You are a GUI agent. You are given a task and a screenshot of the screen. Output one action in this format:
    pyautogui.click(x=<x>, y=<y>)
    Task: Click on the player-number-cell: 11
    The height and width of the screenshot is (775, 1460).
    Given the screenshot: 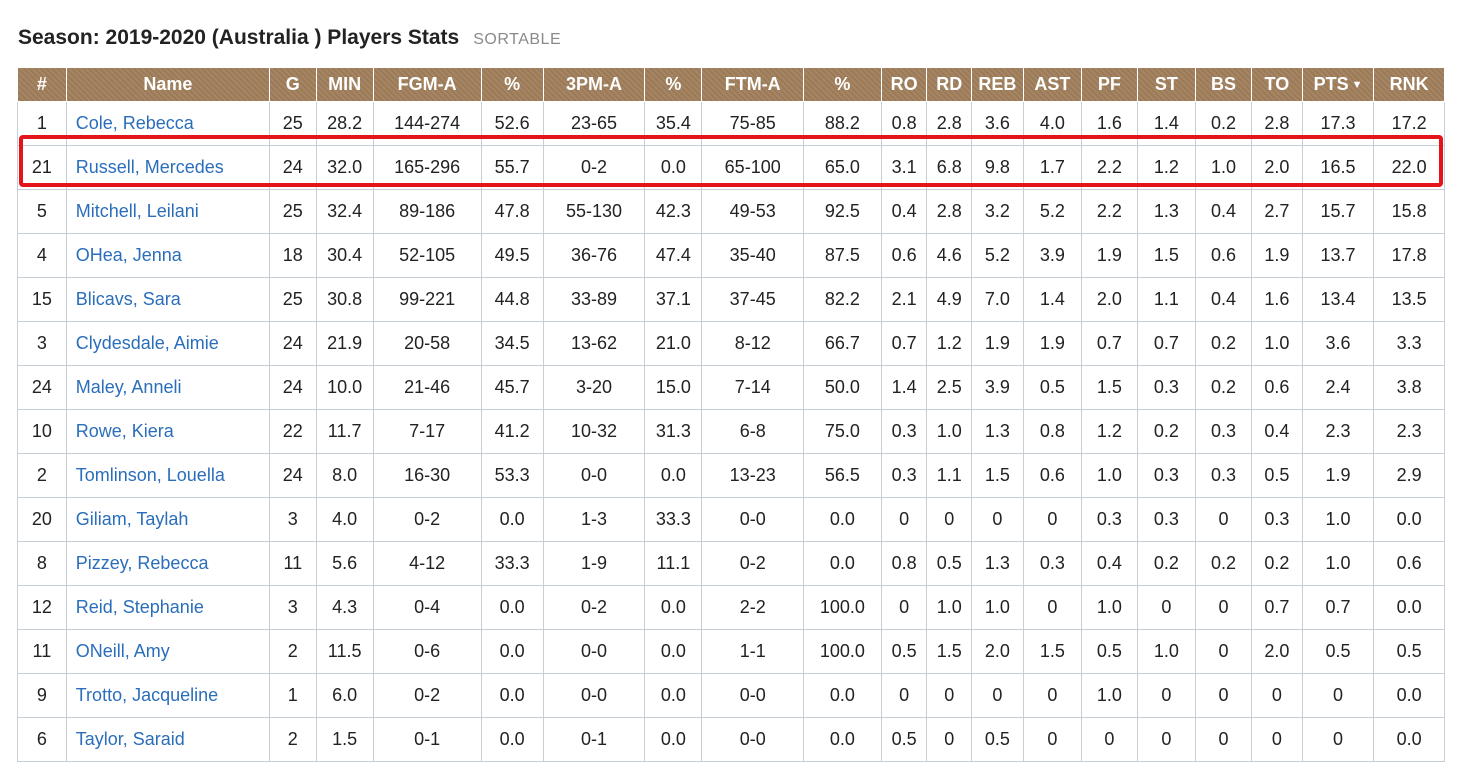 What is the action you would take?
    pyautogui.click(x=42, y=651)
    